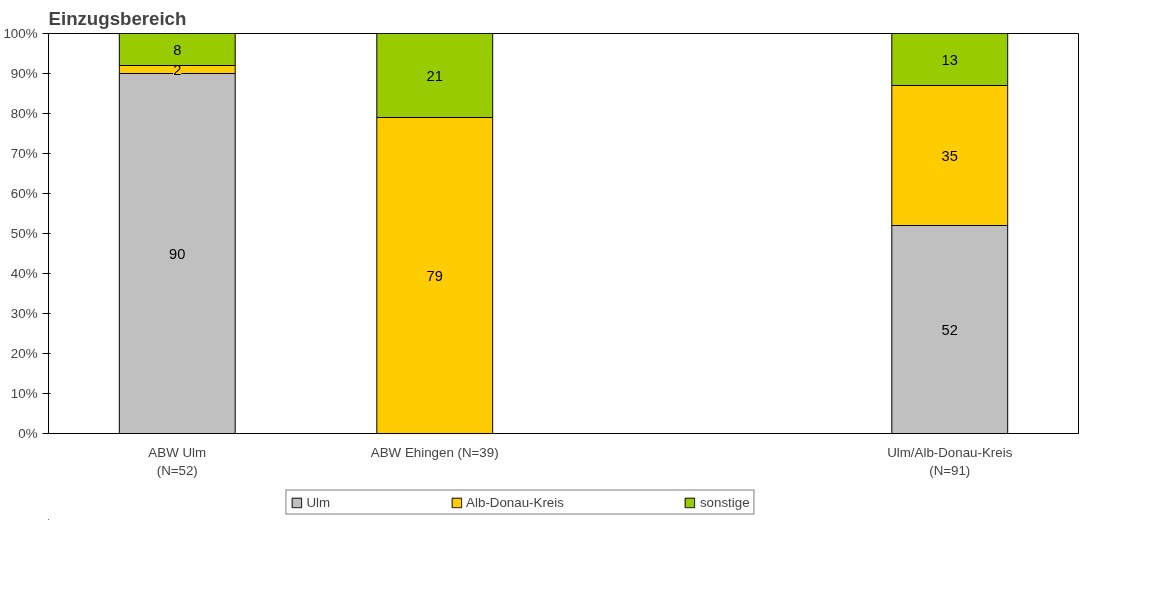  What do you see at coordinates (515, 502) in the screenshot?
I see `legend-label: Alb-Donau-Kreis` at bounding box center [515, 502].